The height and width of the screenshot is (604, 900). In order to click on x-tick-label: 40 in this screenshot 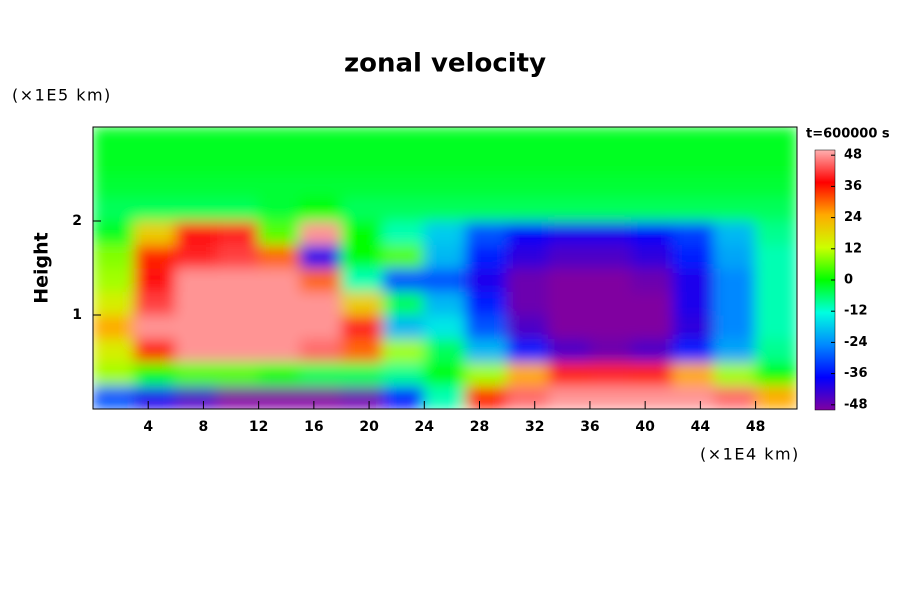, I will do `click(645, 427)`.